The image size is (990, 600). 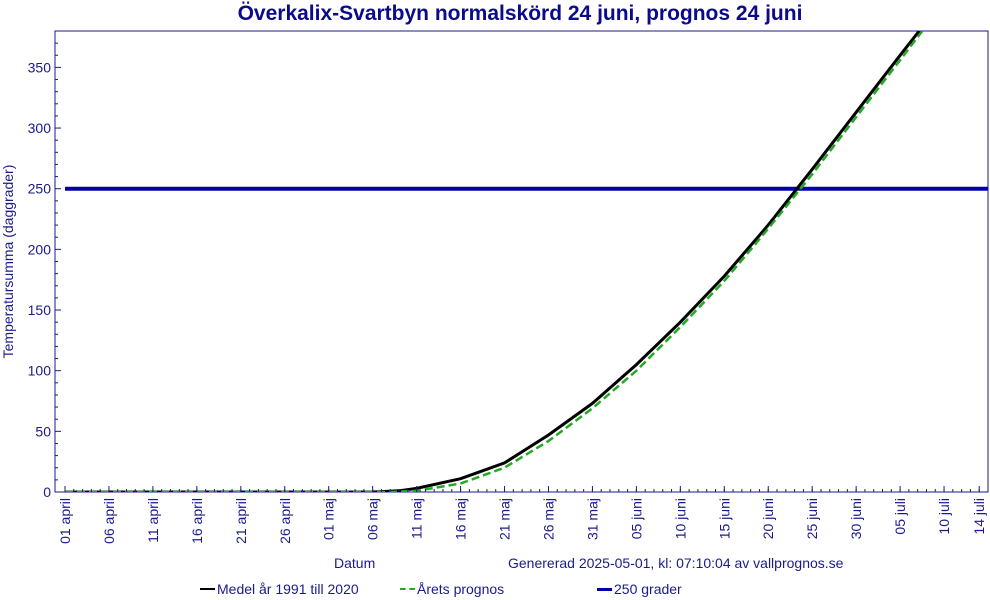 I want to click on legend-item-medel: Medel år 1991 till 2020, so click(x=279, y=589).